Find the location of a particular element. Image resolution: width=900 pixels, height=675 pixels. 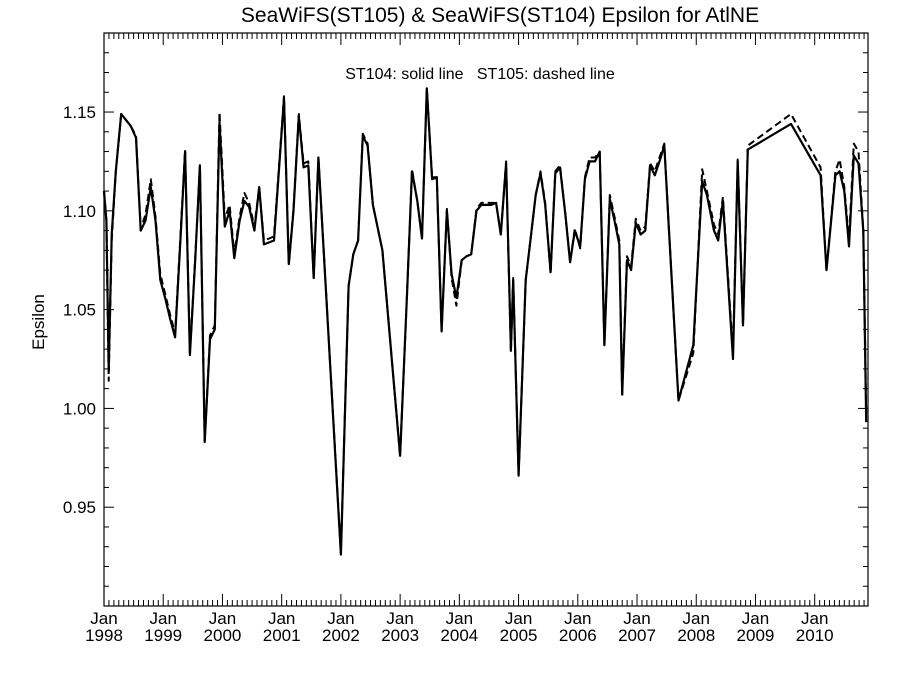

y-tick-label: 1.10 is located at coordinates (79, 211).